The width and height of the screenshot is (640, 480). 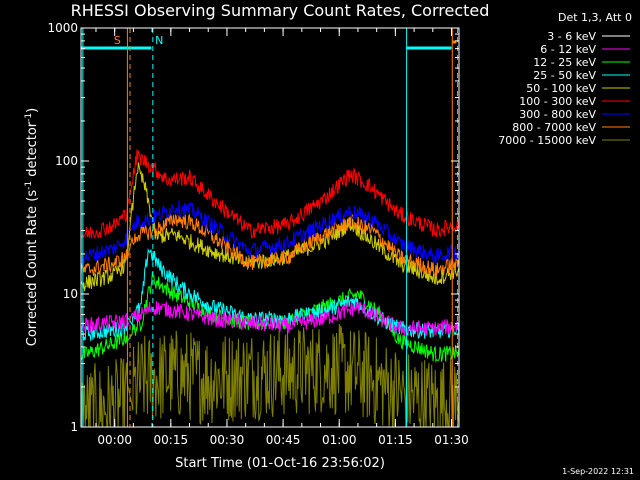 I want to click on y-label-mid: detector, so click(x=32, y=151).